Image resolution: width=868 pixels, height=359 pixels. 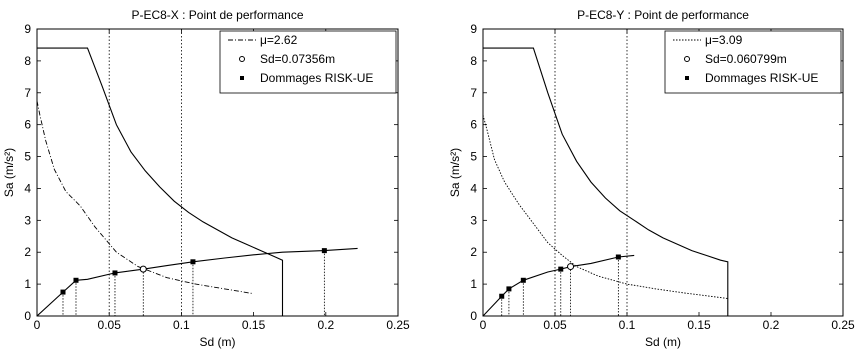 I want to click on legend: μ=2.62 Sd=0.07356m Dommages RISK-UE, so click(x=308, y=62).